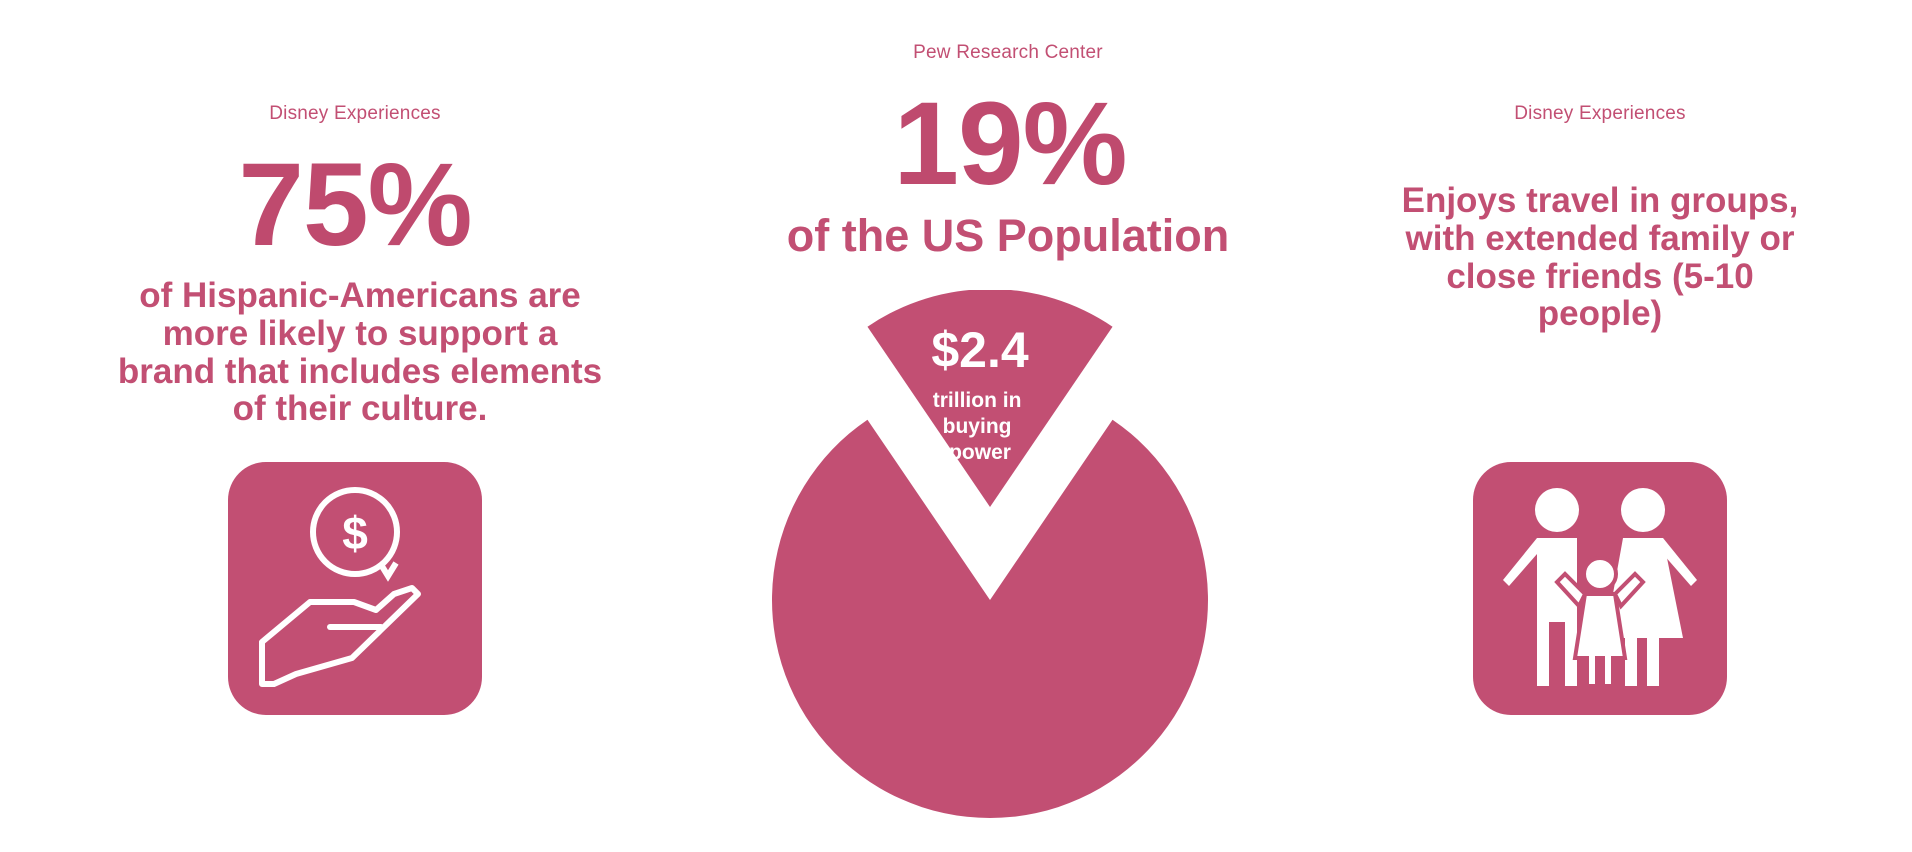 The width and height of the screenshot is (1912, 852). I want to click on left-source-label: Disney Experiences, so click(355, 113).